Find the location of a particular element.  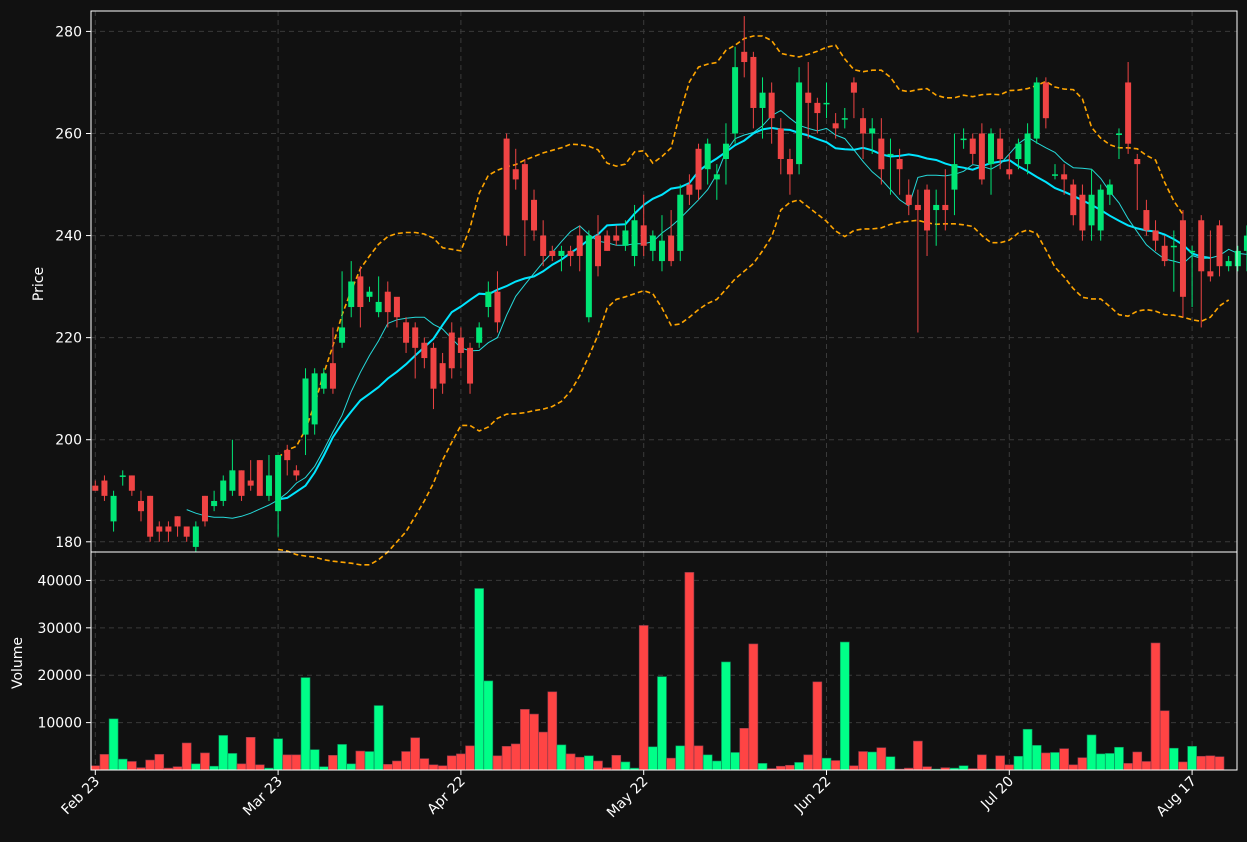

price-tick-label: 260 is located at coordinates (68, 134).